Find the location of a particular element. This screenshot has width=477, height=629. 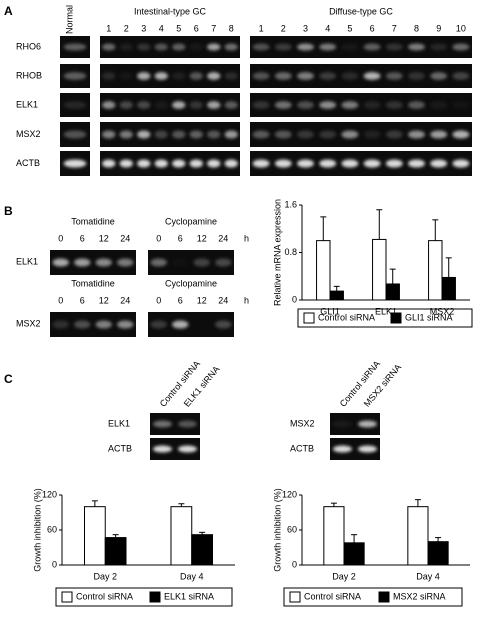

group-label: Intestinal-type GC is located at coordinates (170, 11).